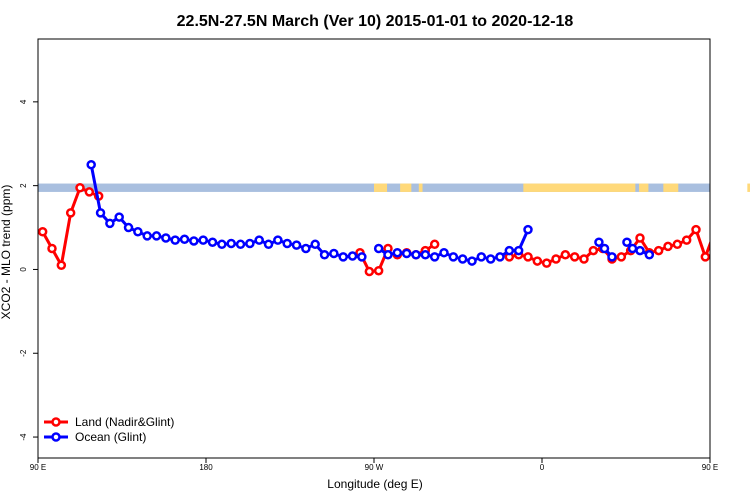 This screenshot has height=500, width=750. What do you see at coordinates (206, 467) in the screenshot?
I see `x-tick-label: 180` at bounding box center [206, 467].